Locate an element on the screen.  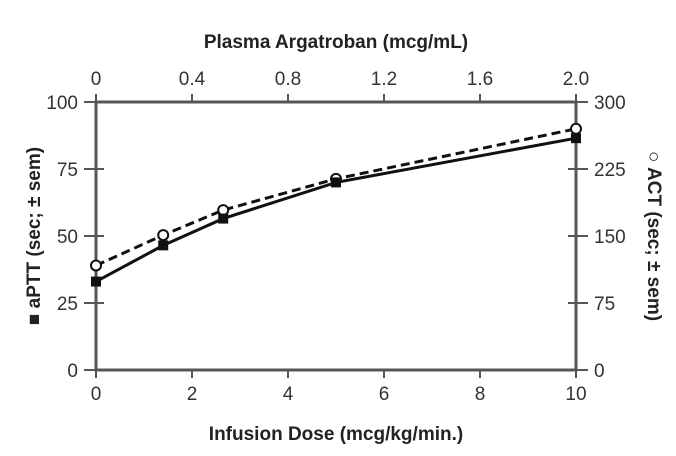
x2-tick-label: 0 is located at coordinates (96, 79).